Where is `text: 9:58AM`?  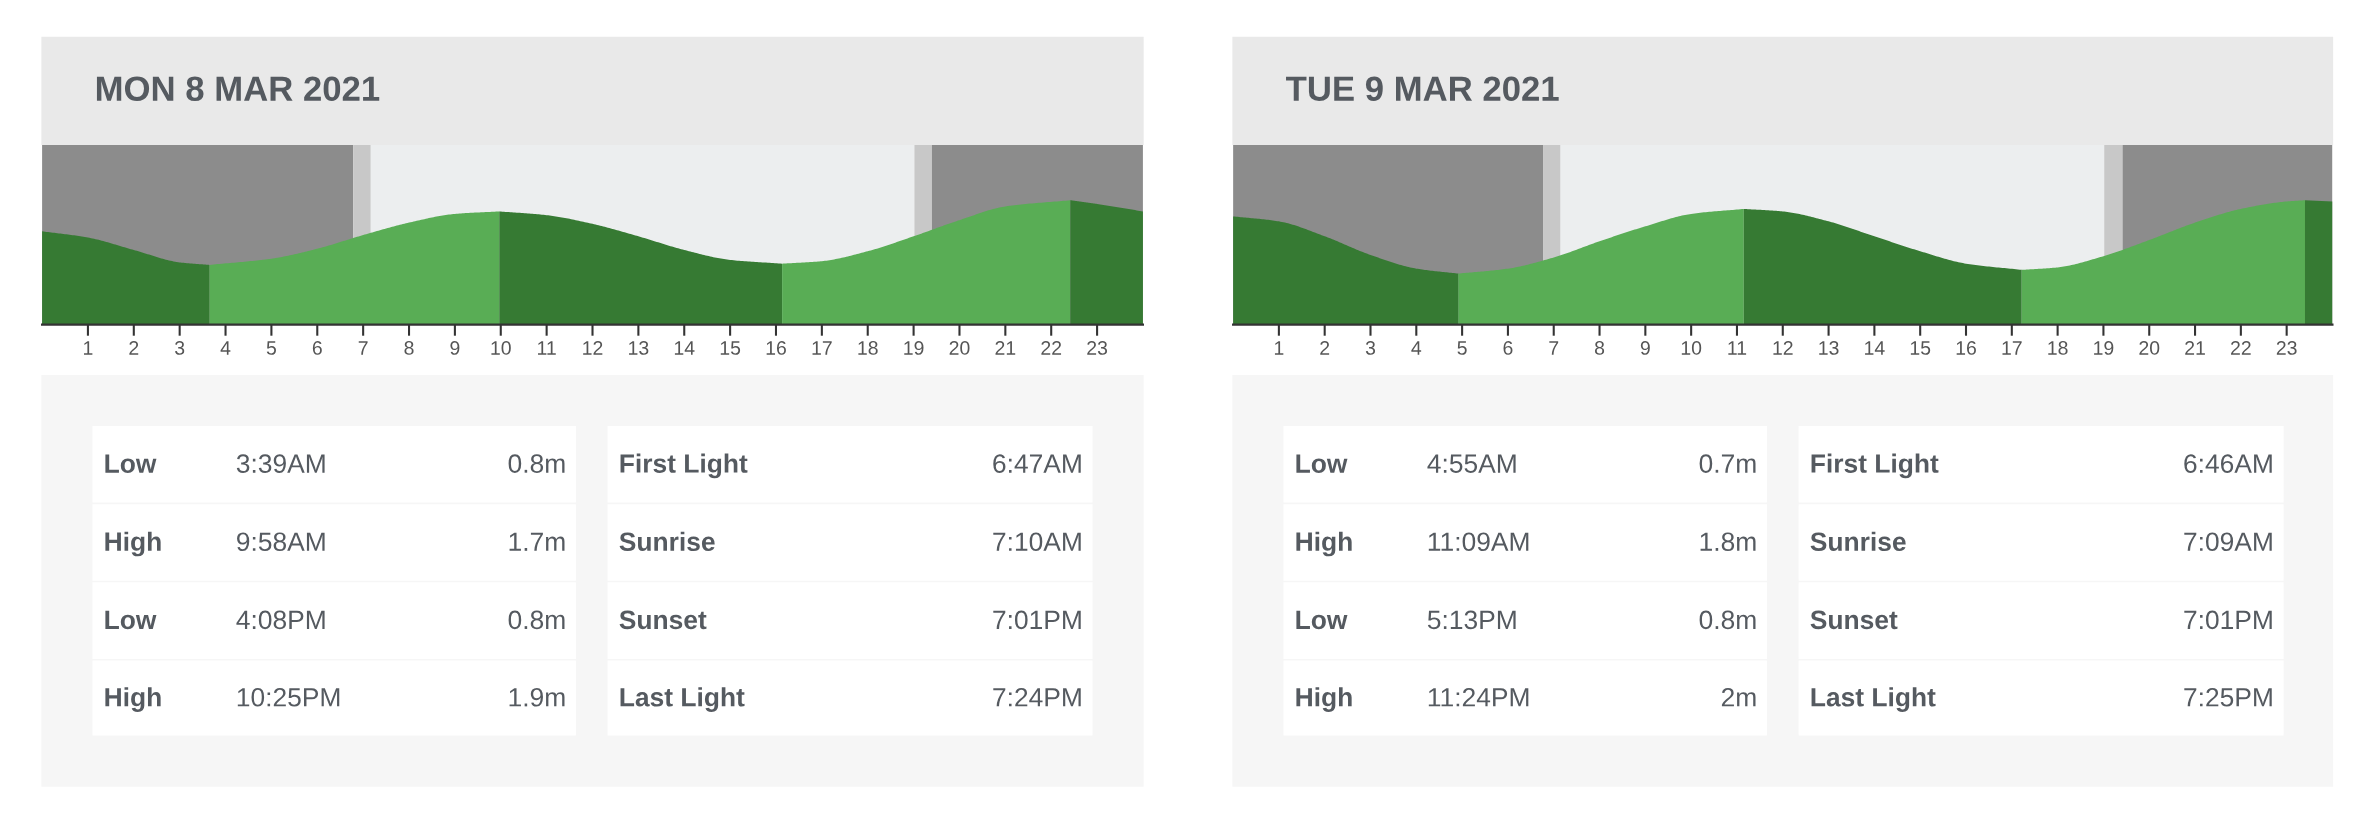
text: 9:58AM is located at coordinates (281, 542).